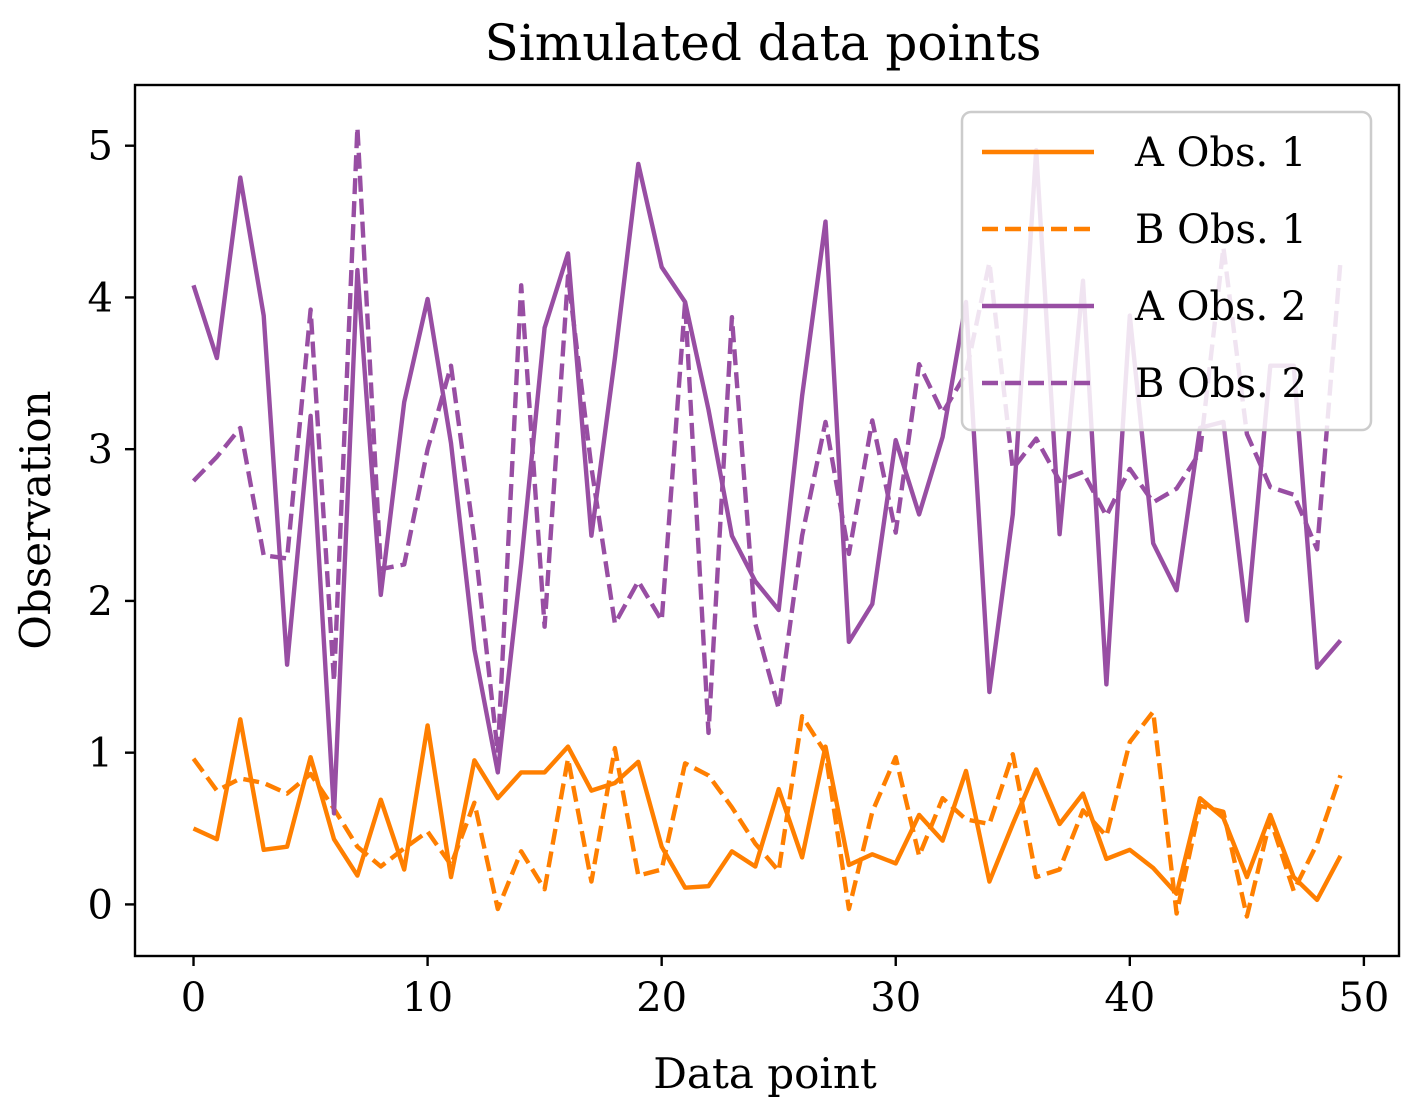  Describe the element at coordinates (763, 43) in the screenshot. I see `chart-title: Simulated data points` at that location.